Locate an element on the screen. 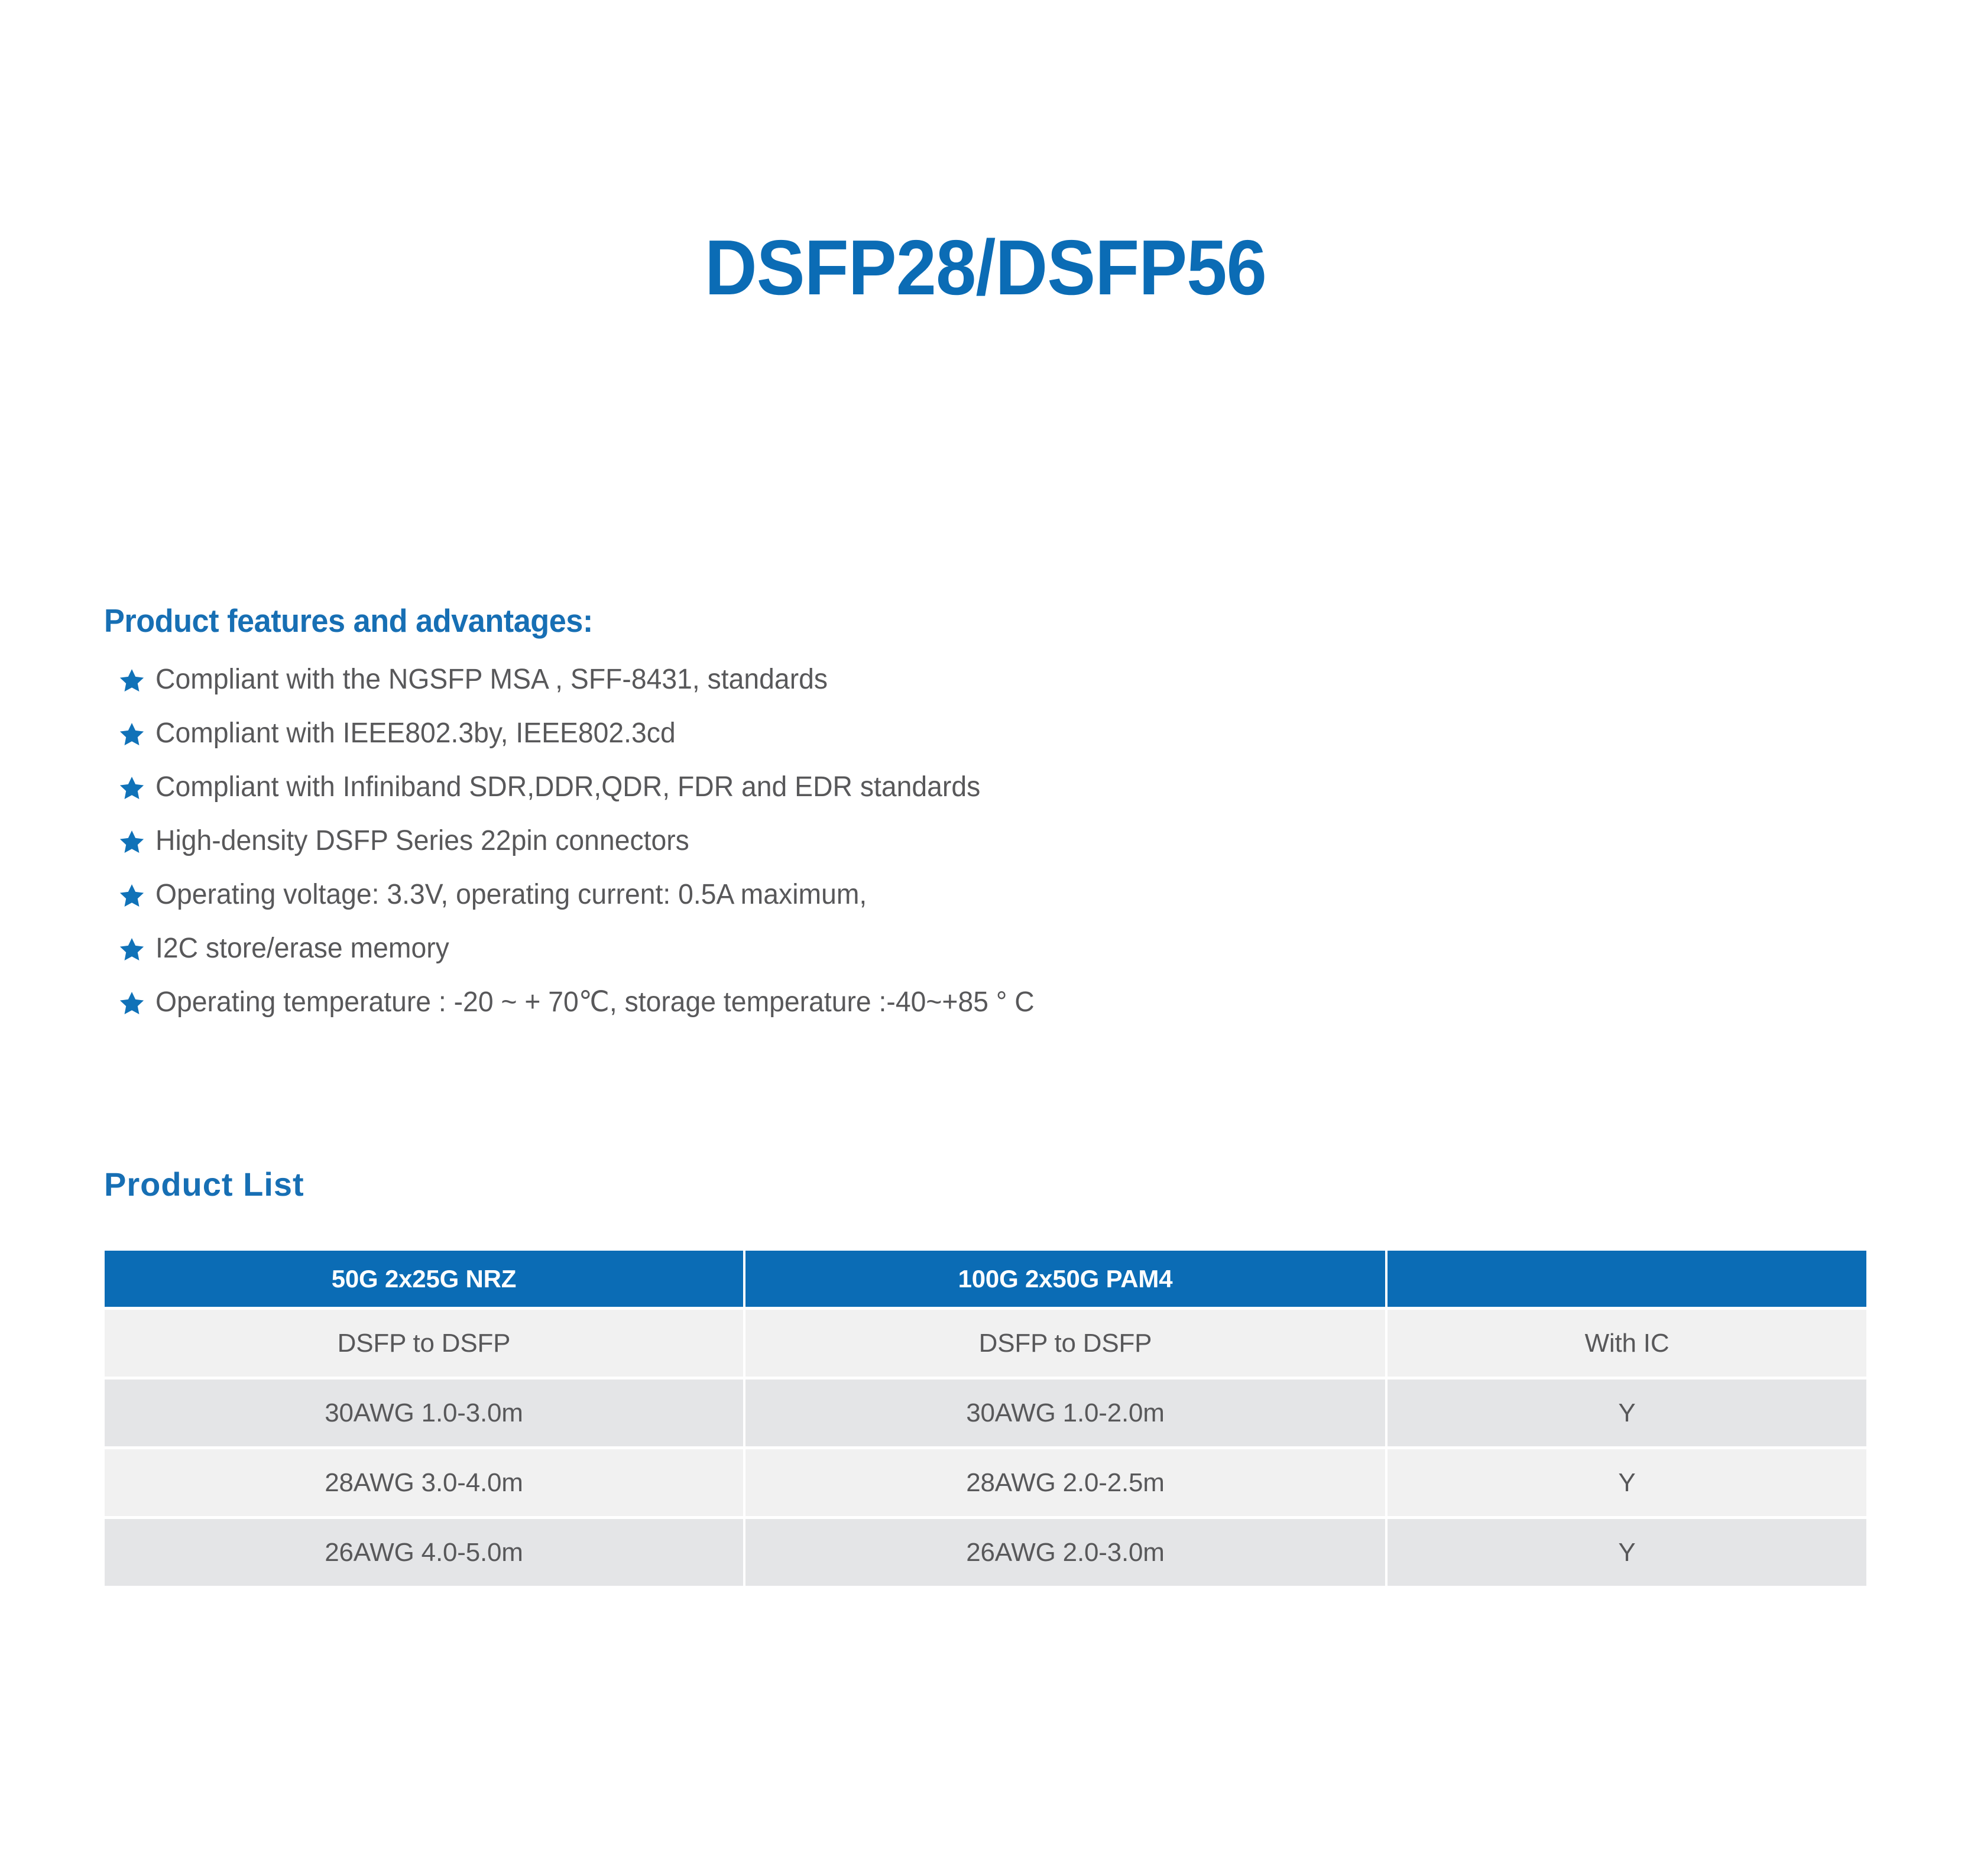 The width and height of the screenshot is (1971, 1876). table-header: 50G 2x25G NRZ 100G 2x50G PAM4 is located at coordinates (986, 1279).